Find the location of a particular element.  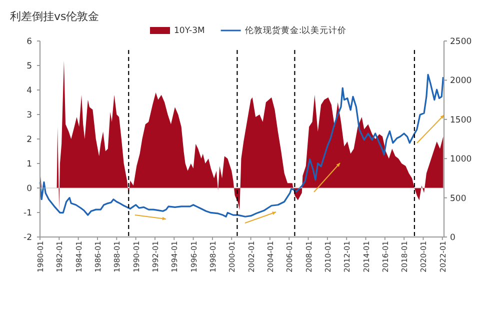

y-tick-label: 2 is located at coordinates (29, 140).